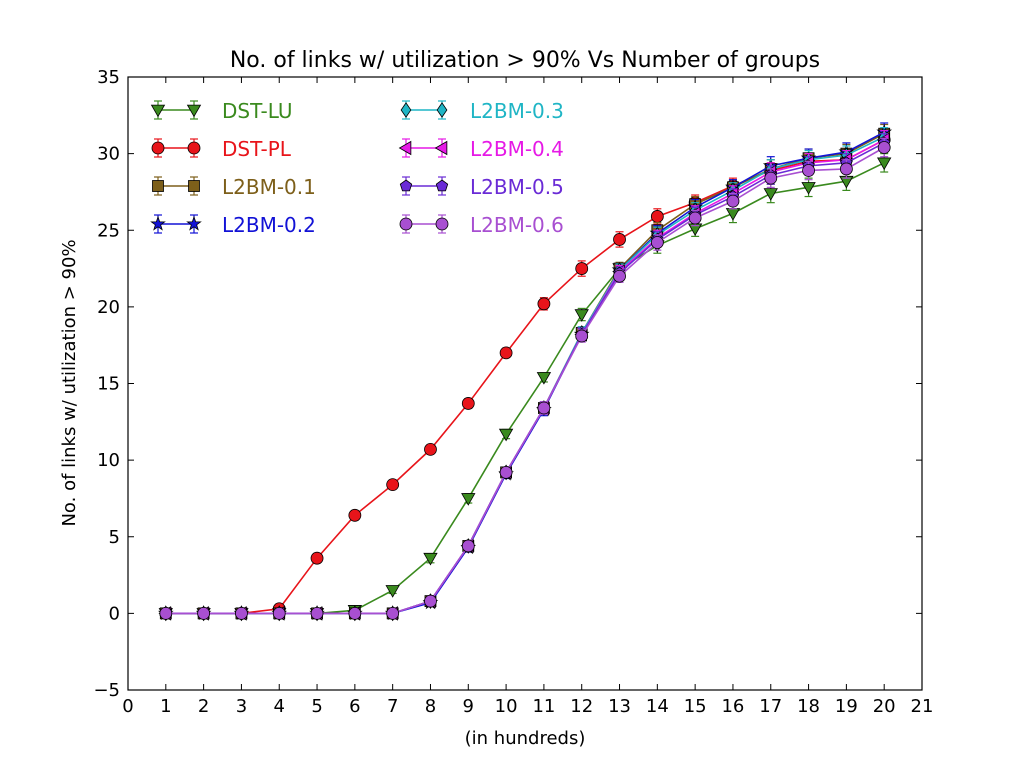 The image size is (1024, 768). What do you see at coordinates (269, 187) in the screenshot?
I see `legend-label: L2BM-0.1` at bounding box center [269, 187].